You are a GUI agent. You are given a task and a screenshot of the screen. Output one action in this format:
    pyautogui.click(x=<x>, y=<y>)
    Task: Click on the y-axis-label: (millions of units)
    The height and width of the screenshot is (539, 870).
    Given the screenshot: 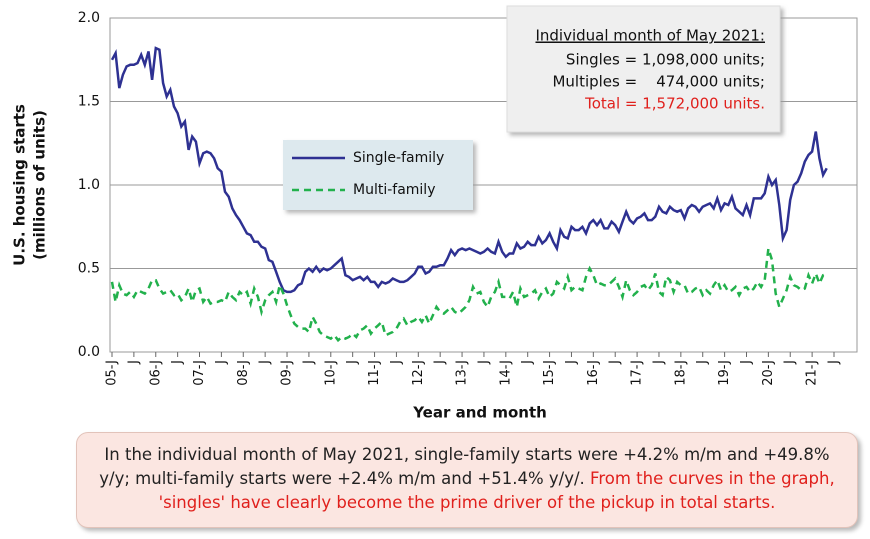 What is the action you would take?
    pyautogui.click(x=40, y=185)
    